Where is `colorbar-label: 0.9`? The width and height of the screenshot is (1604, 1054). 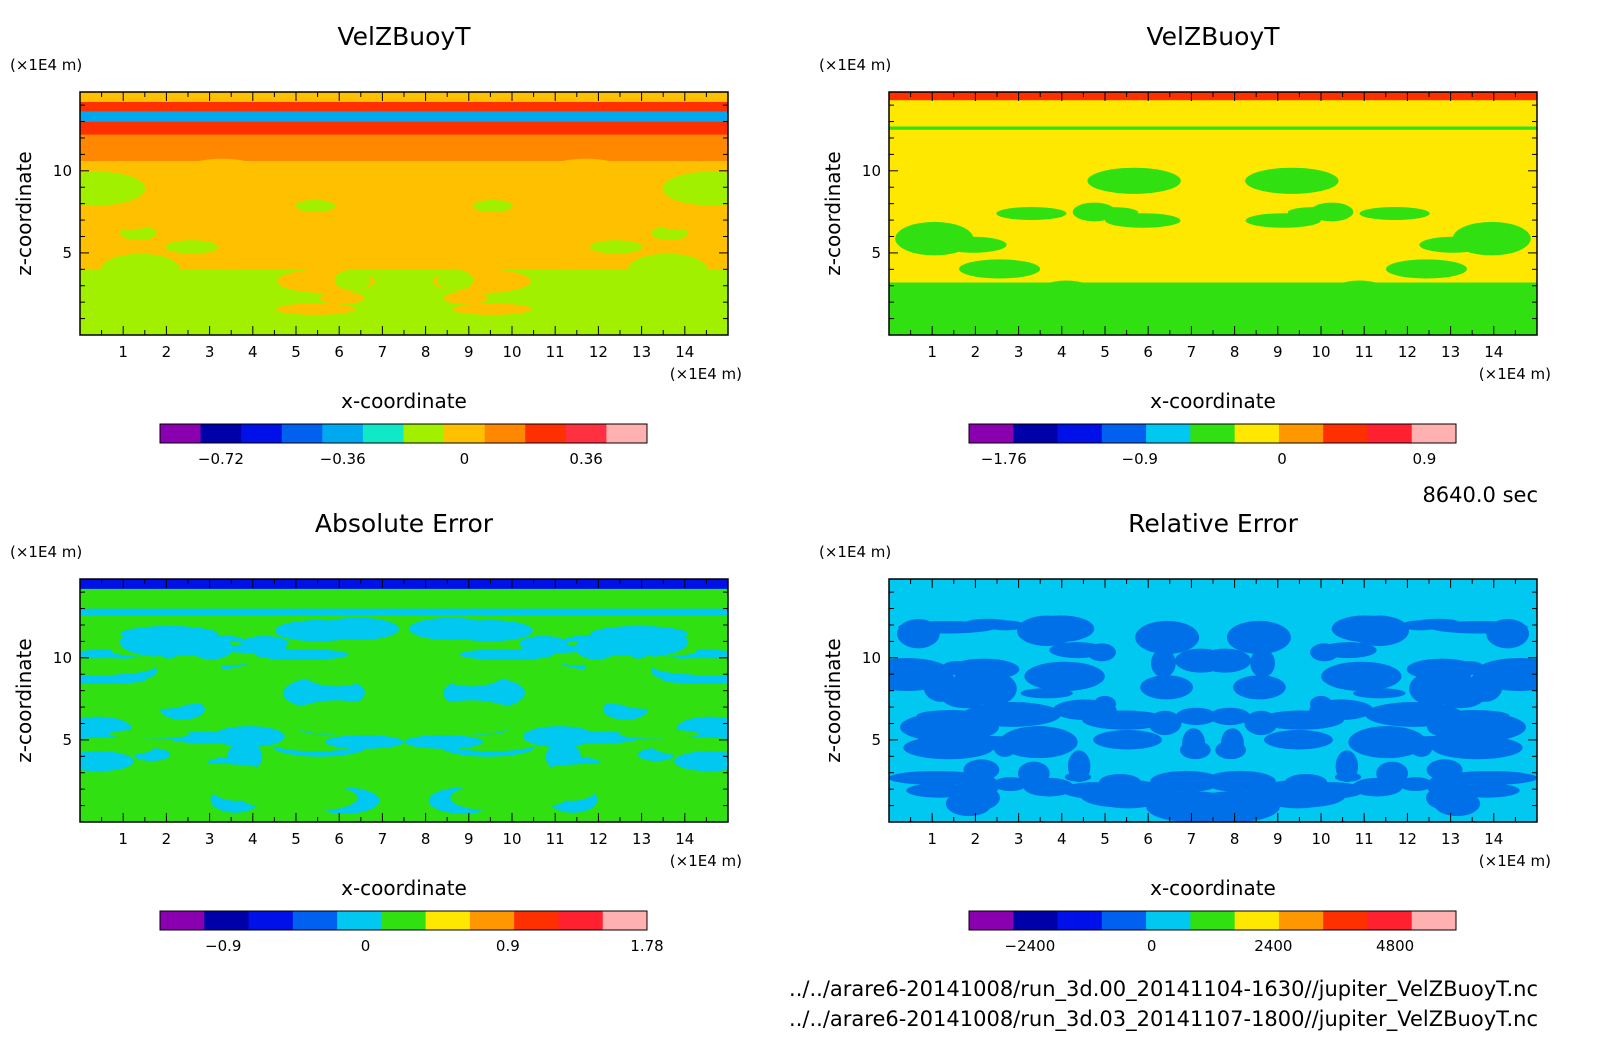 colorbar-label: 0.9 is located at coordinates (508, 946).